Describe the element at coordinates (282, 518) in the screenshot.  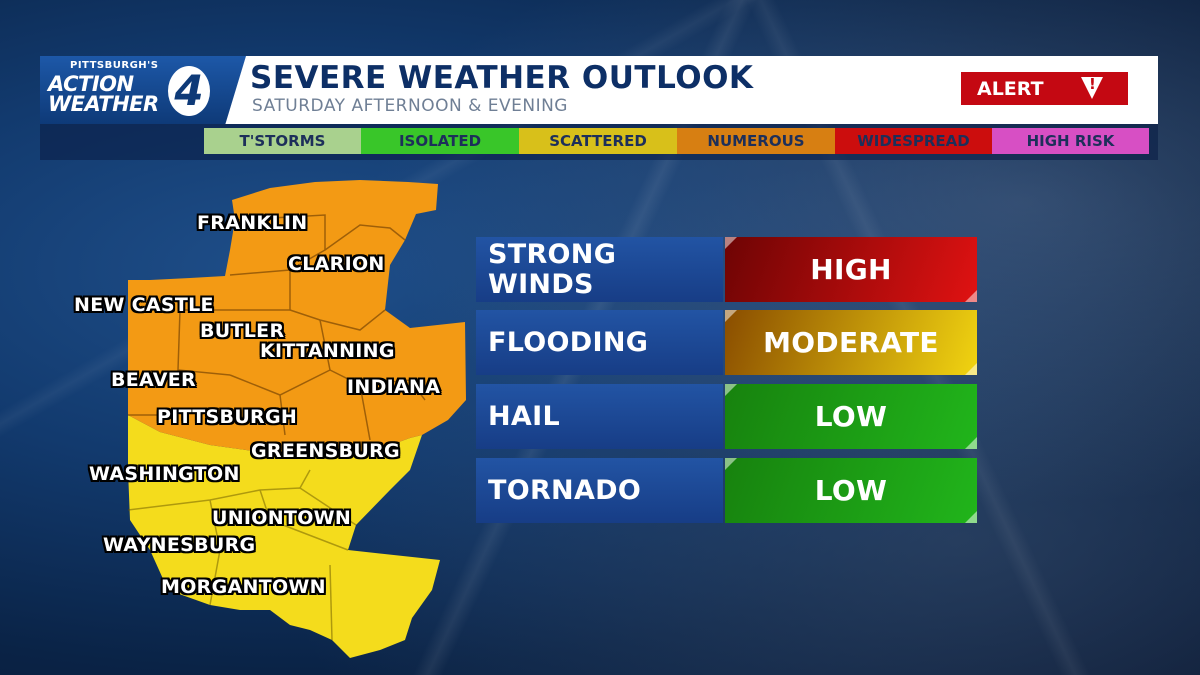
I see `city-uniontown: UNIONTOWN` at that location.